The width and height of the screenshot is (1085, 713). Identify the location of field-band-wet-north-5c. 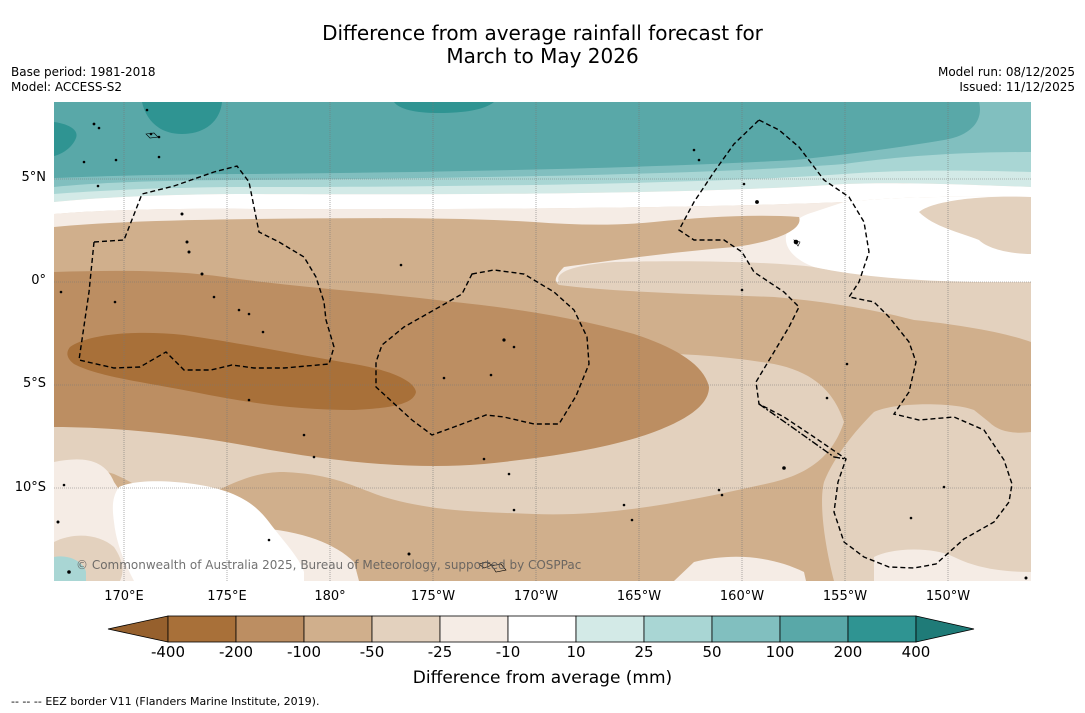
(182, 118).